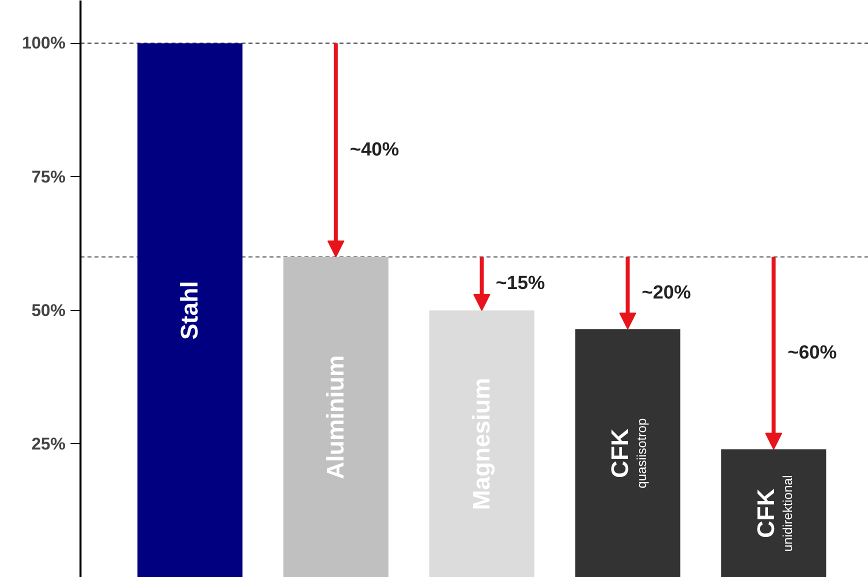  I want to click on y-tick-label: 50%, so click(48, 310).